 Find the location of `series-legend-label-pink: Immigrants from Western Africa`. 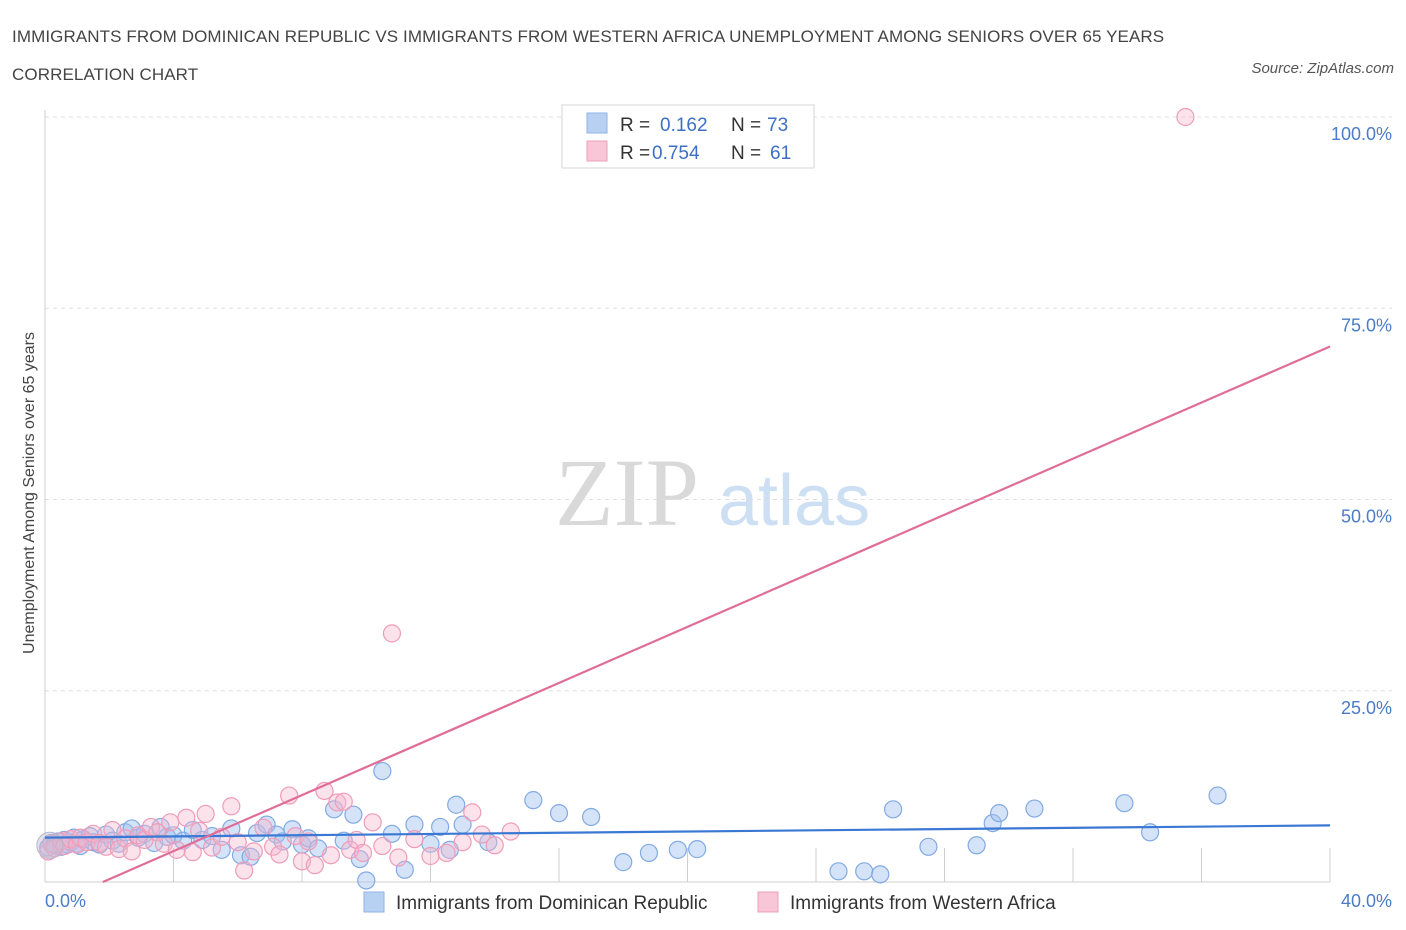

series-legend-label-pink: Immigrants from Western Africa is located at coordinates (923, 903).